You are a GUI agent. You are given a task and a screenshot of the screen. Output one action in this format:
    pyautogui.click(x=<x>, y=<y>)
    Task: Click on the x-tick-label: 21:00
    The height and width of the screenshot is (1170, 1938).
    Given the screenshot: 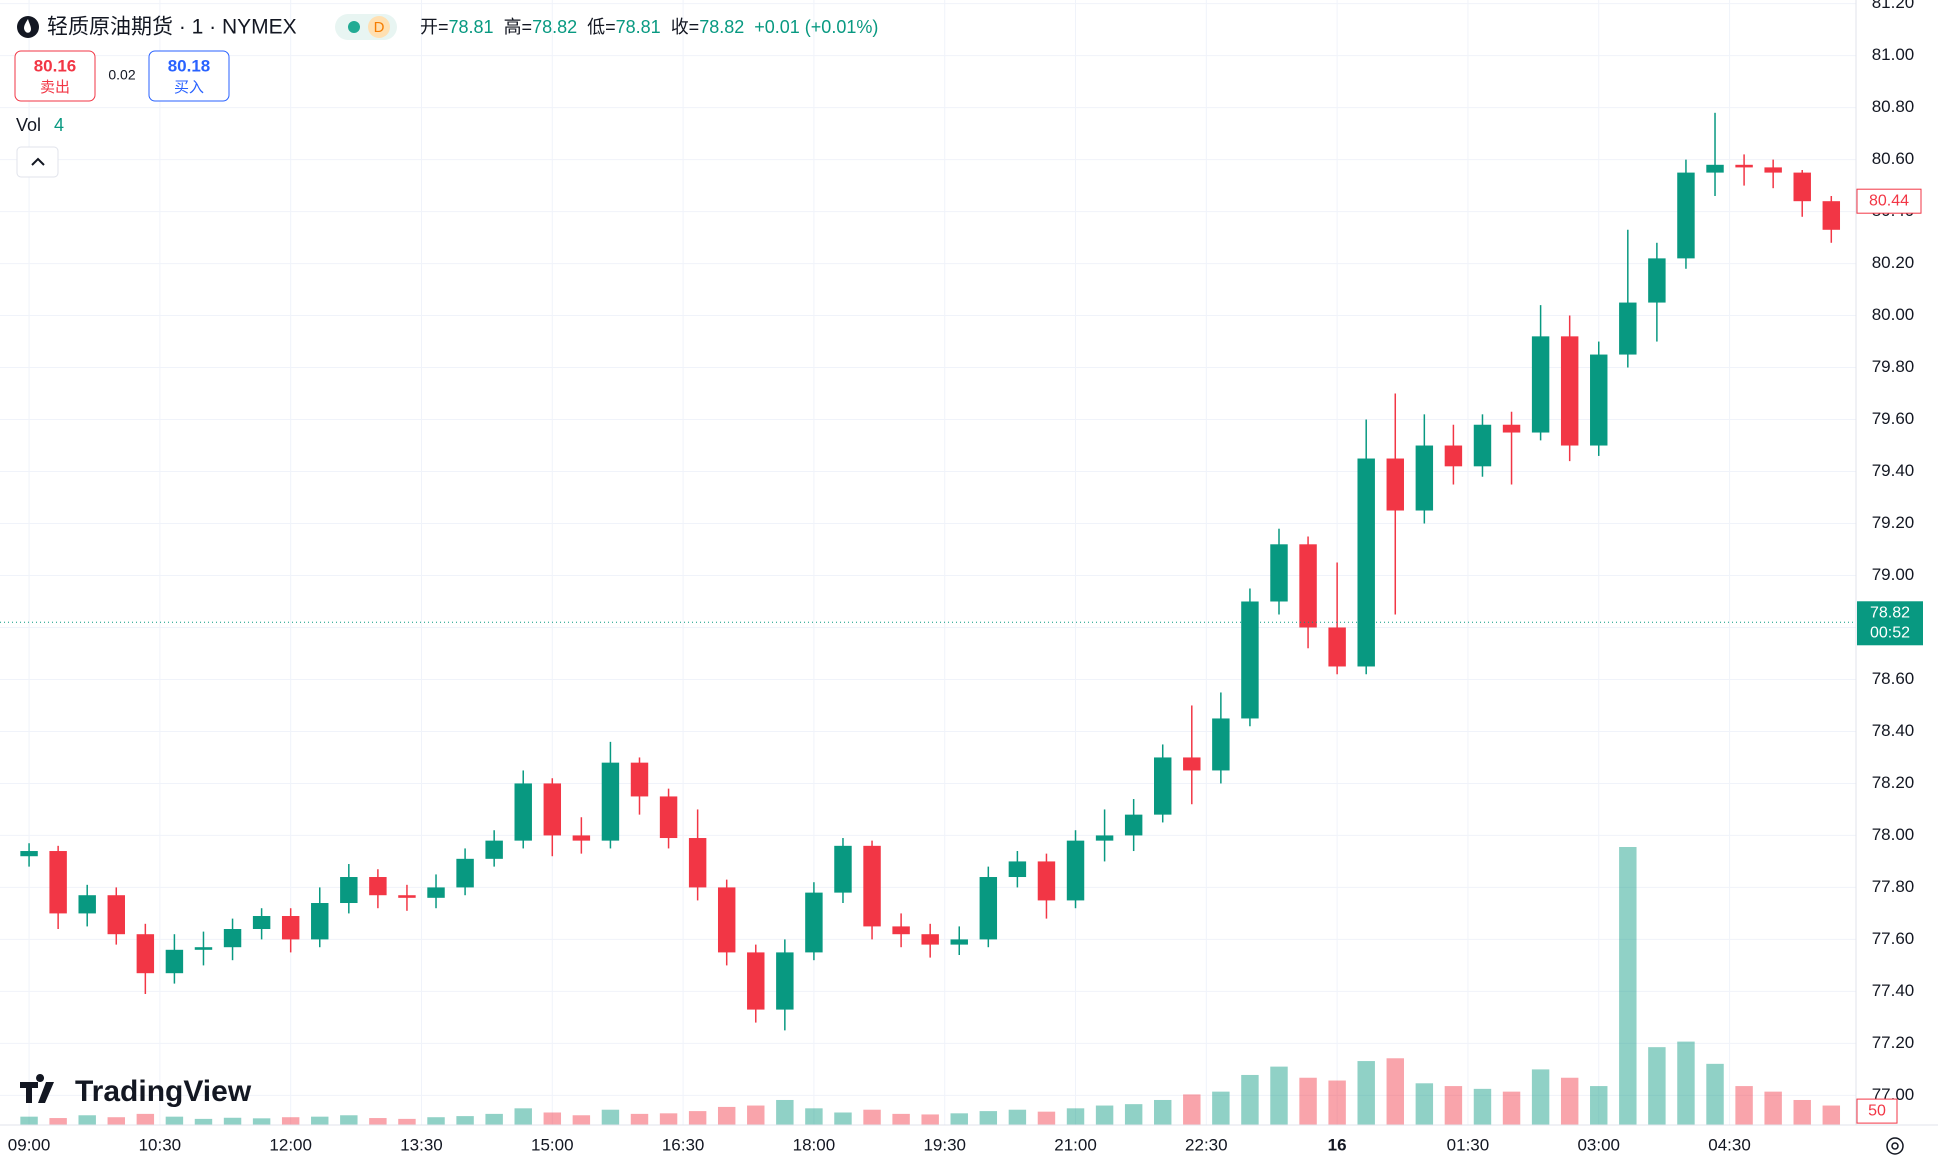 What is the action you would take?
    pyautogui.click(x=1075, y=1144)
    